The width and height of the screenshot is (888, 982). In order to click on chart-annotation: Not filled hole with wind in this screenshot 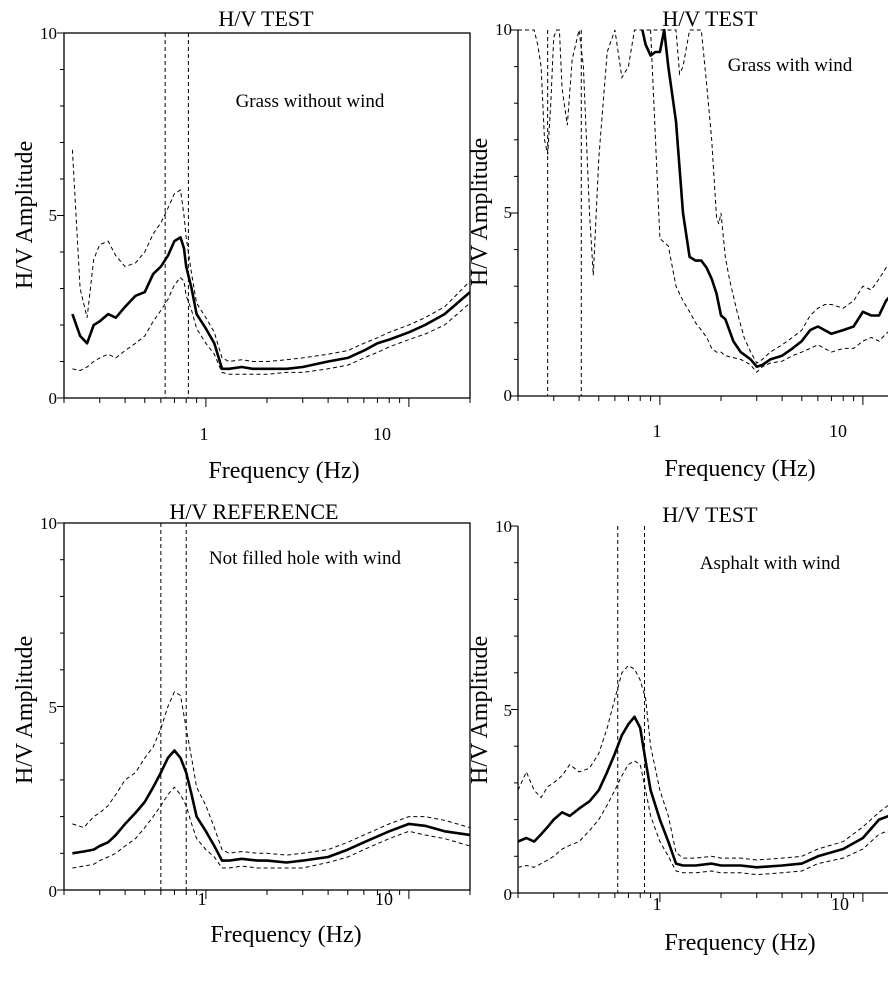, I will do `click(305, 558)`.